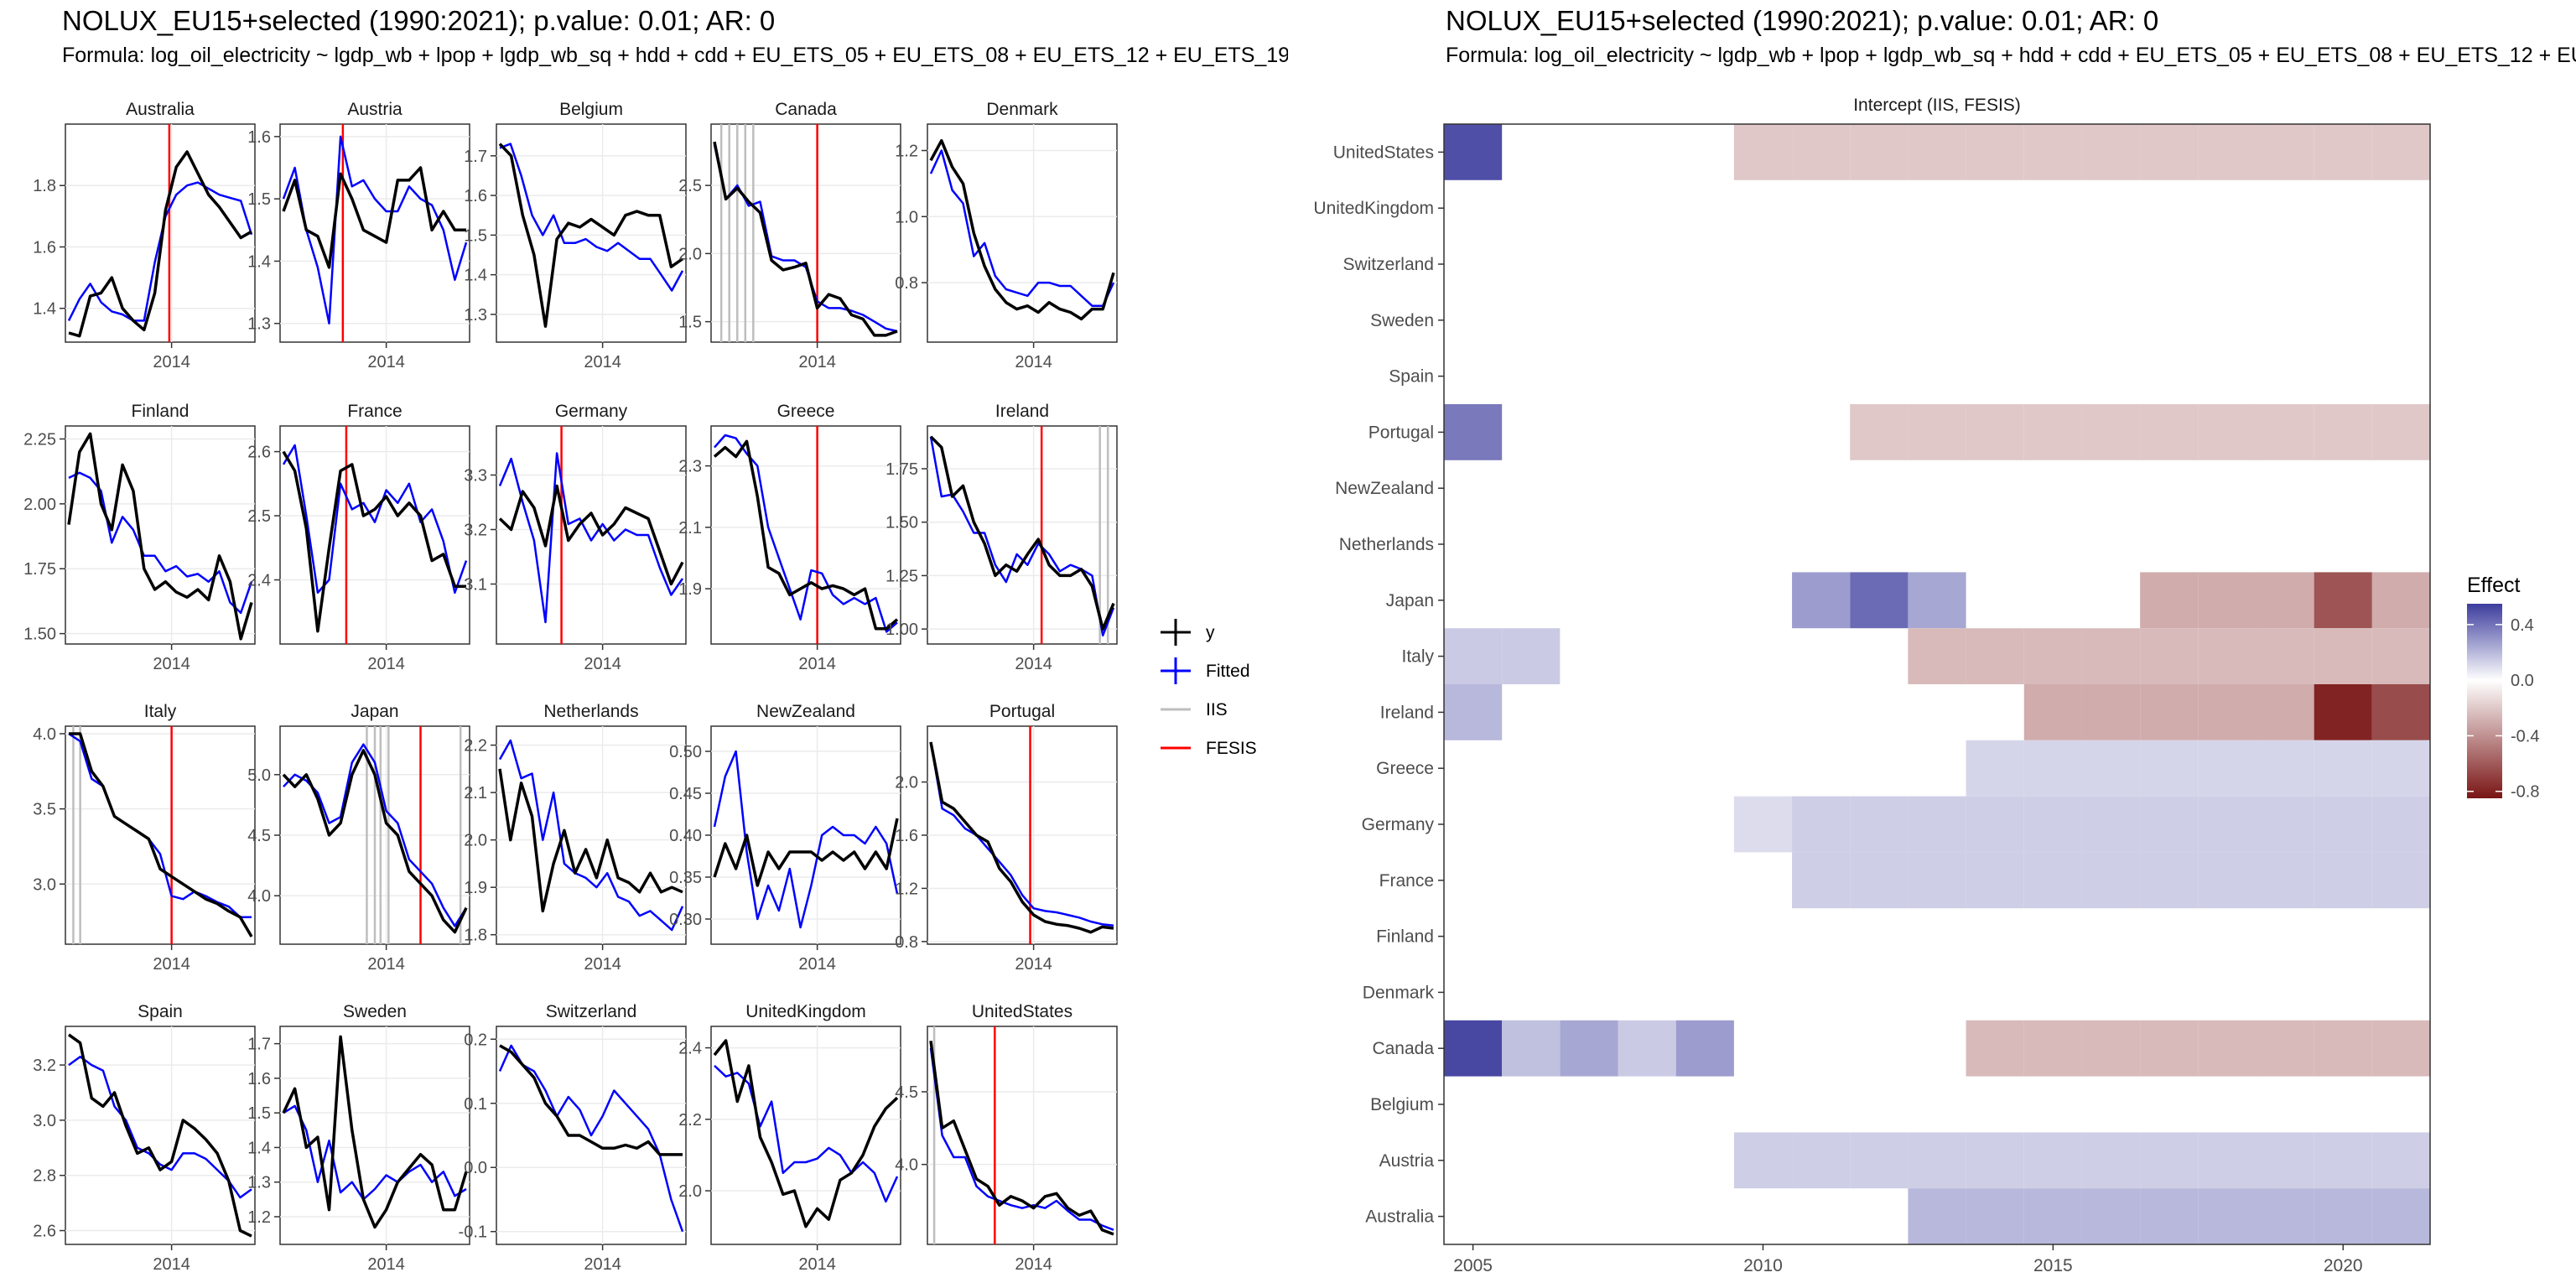 The width and height of the screenshot is (2576, 1288). I want to click on row-label-germany: Germany, so click(1398, 824).